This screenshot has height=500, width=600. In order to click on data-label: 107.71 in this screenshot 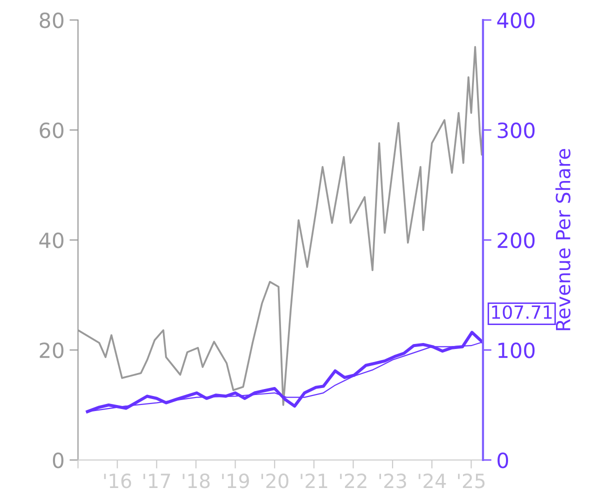, I will do `click(522, 312)`.